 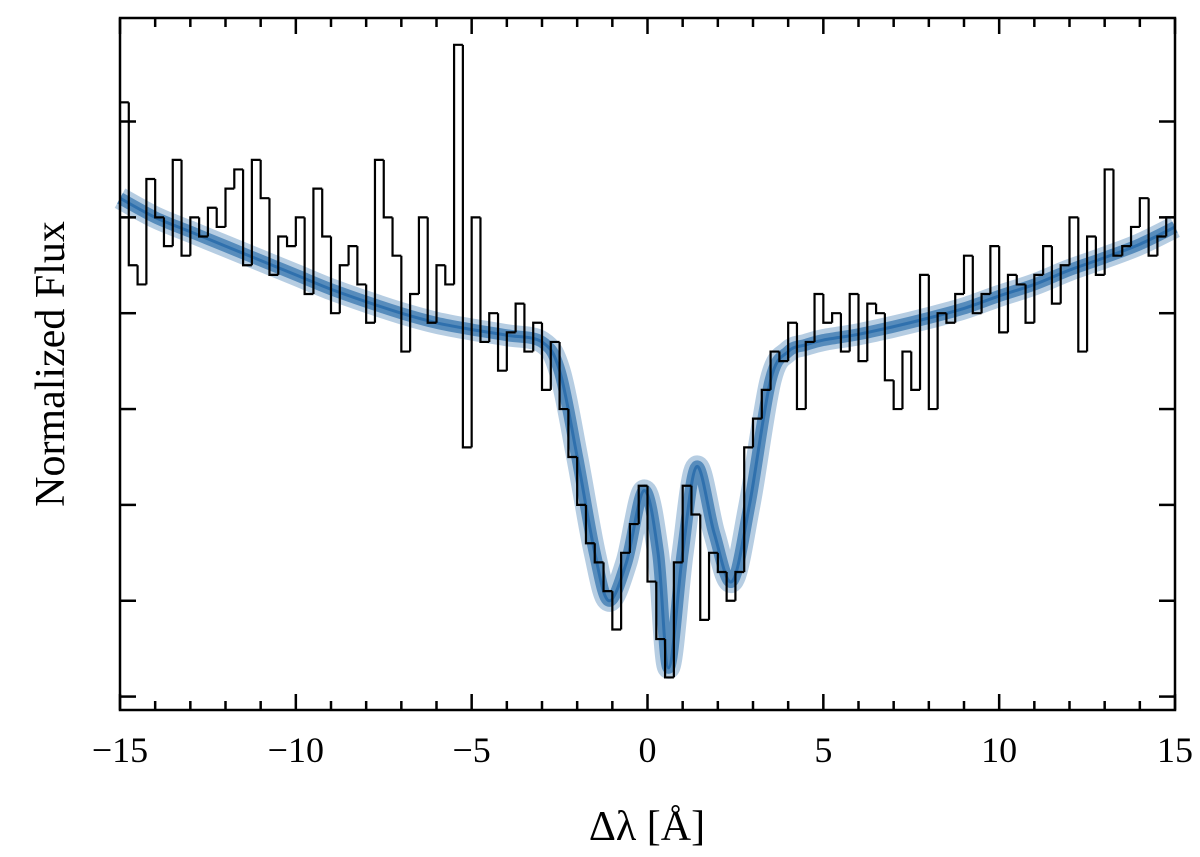 What do you see at coordinates (1175, 750) in the screenshot?
I see `x-tick-label: 15` at bounding box center [1175, 750].